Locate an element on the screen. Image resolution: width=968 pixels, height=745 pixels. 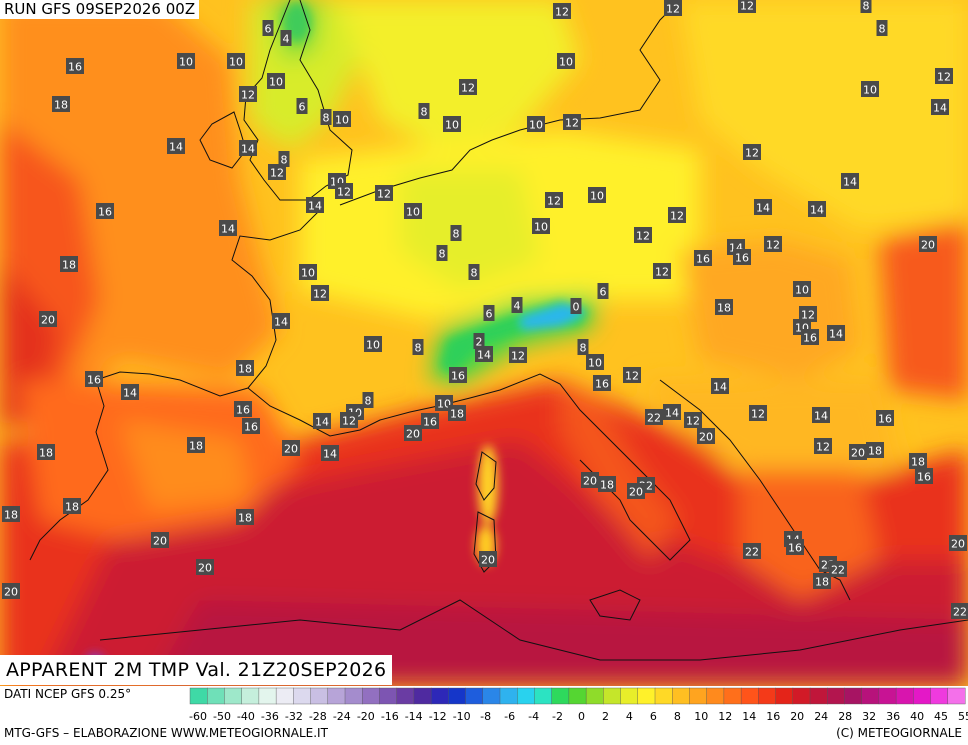
legend-tick: 36 is located at coordinates (893, 716).